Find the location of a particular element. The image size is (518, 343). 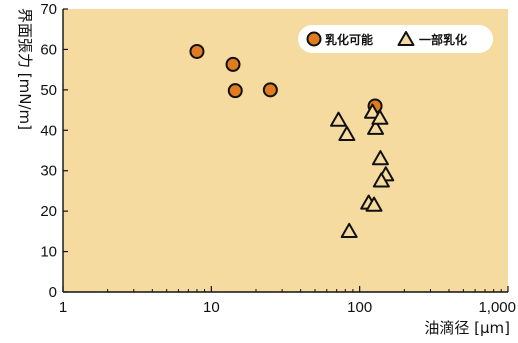

legend-circle-icon is located at coordinates (314, 39).